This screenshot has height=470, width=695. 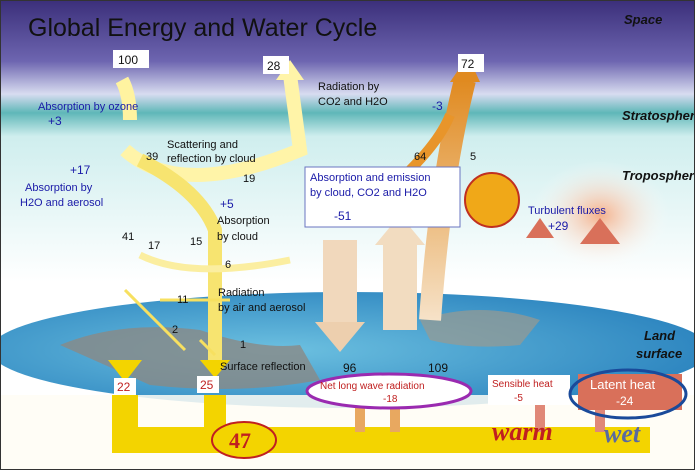 I want to click on layer-label: Stratosphere, so click(x=658, y=115).